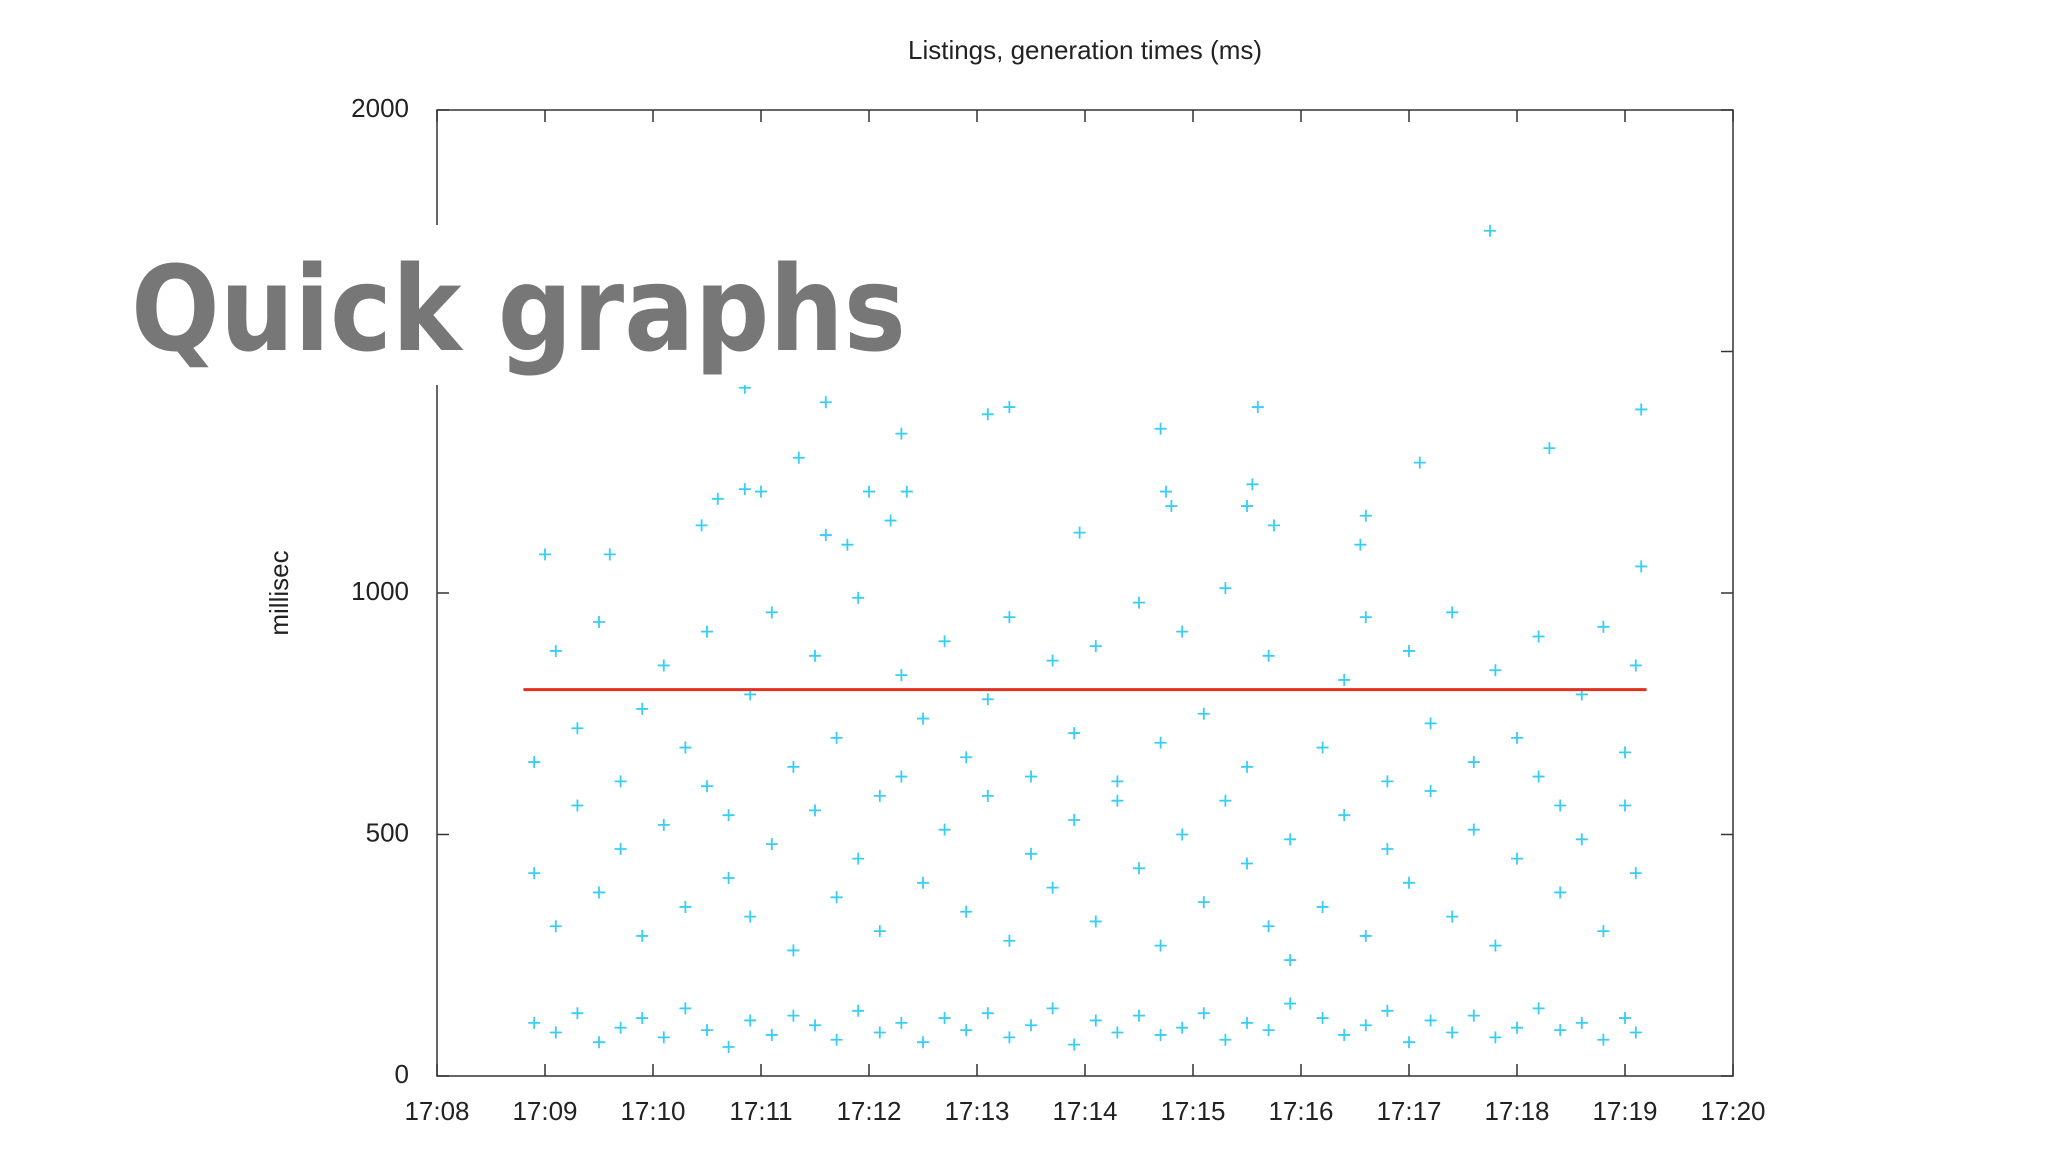 The image size is (2048, 1157). I want to click on x-tick-label: 17:11, so click(760, 1111).